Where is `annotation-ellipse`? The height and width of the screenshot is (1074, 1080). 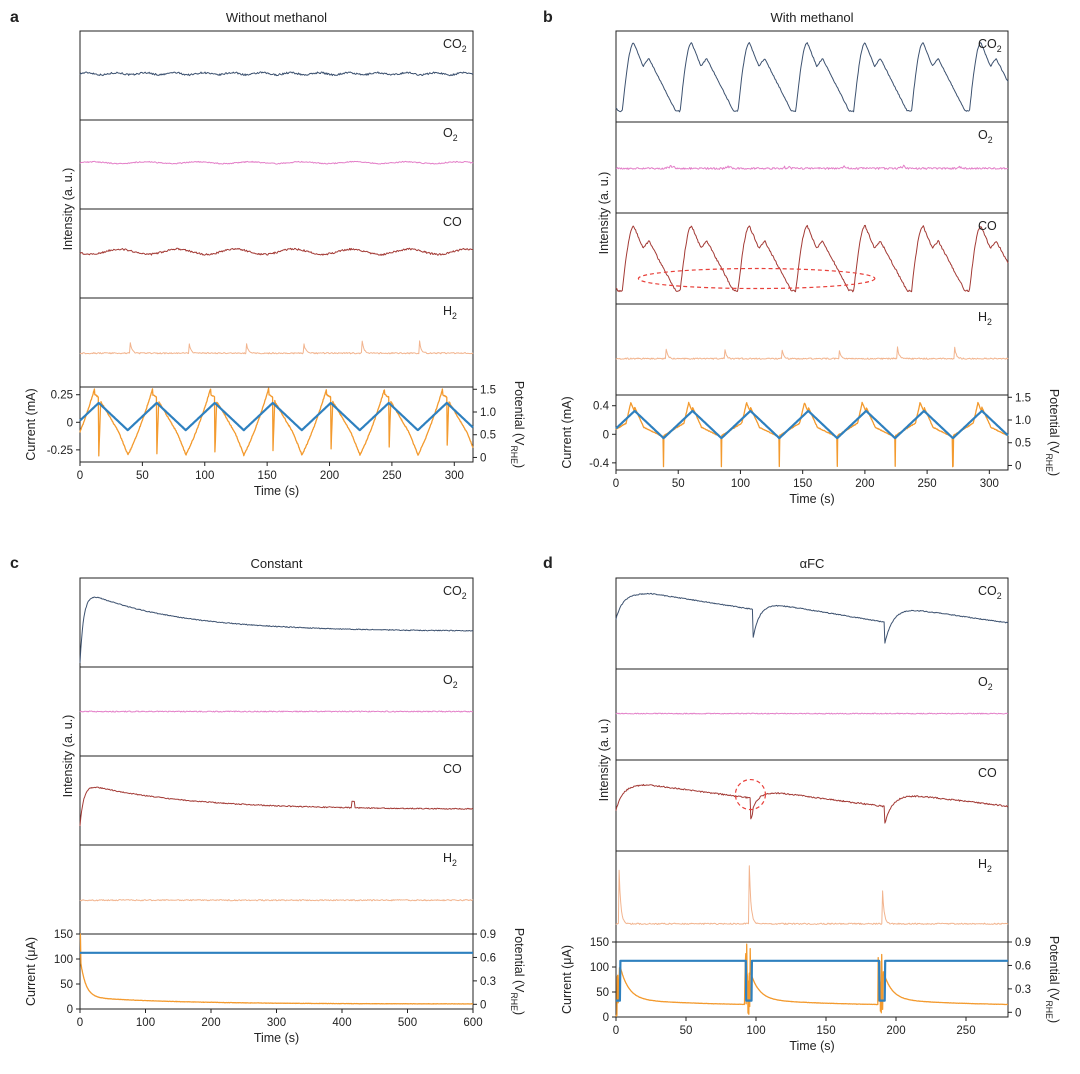
annotation-ellipse is located at coordinates (756, 278).